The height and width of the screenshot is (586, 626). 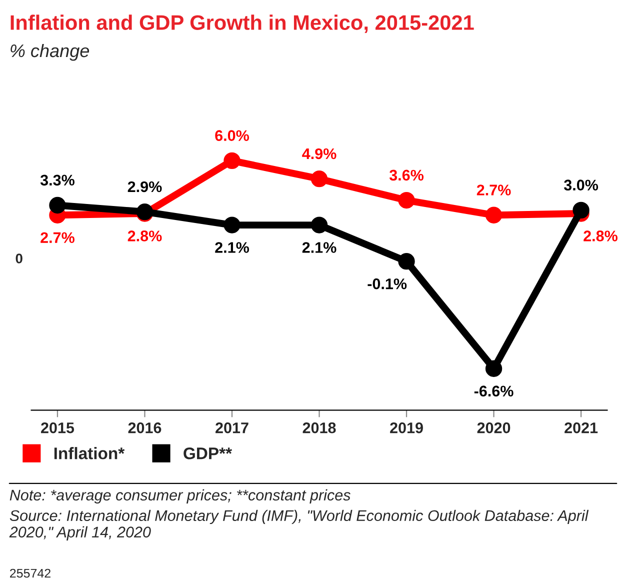 I want to click on data-label: -0.1%, so click(x=387, y=284).